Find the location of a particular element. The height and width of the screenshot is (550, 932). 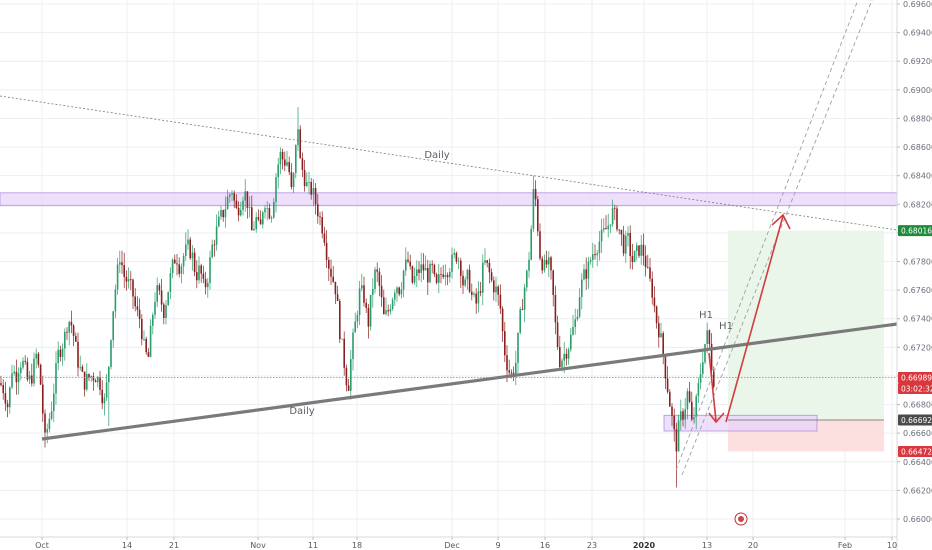

price-tag: 0.66989 is located at coordinates (915, 378).